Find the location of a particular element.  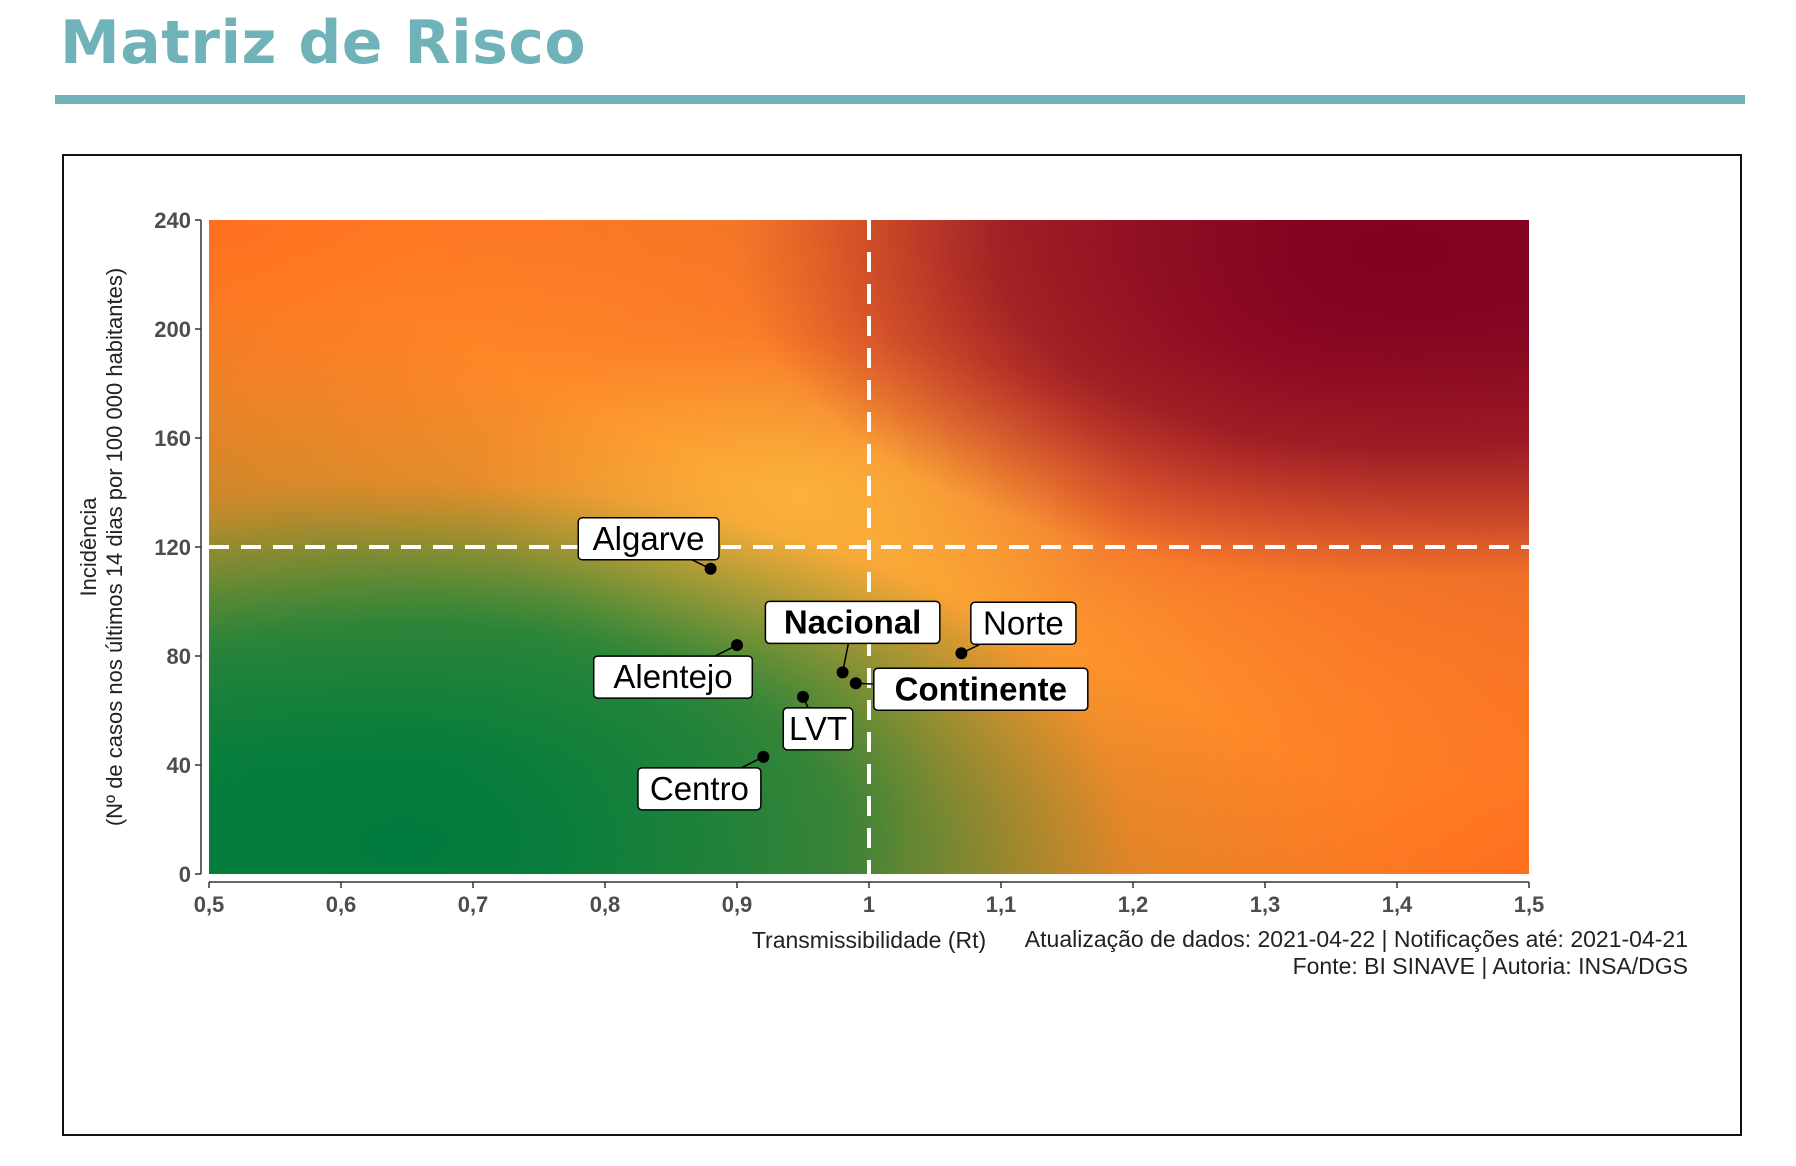

source-caption: Fonte: BI SINAVE | Autoria: INSA/DGS is located at coordinates (1490, 966).